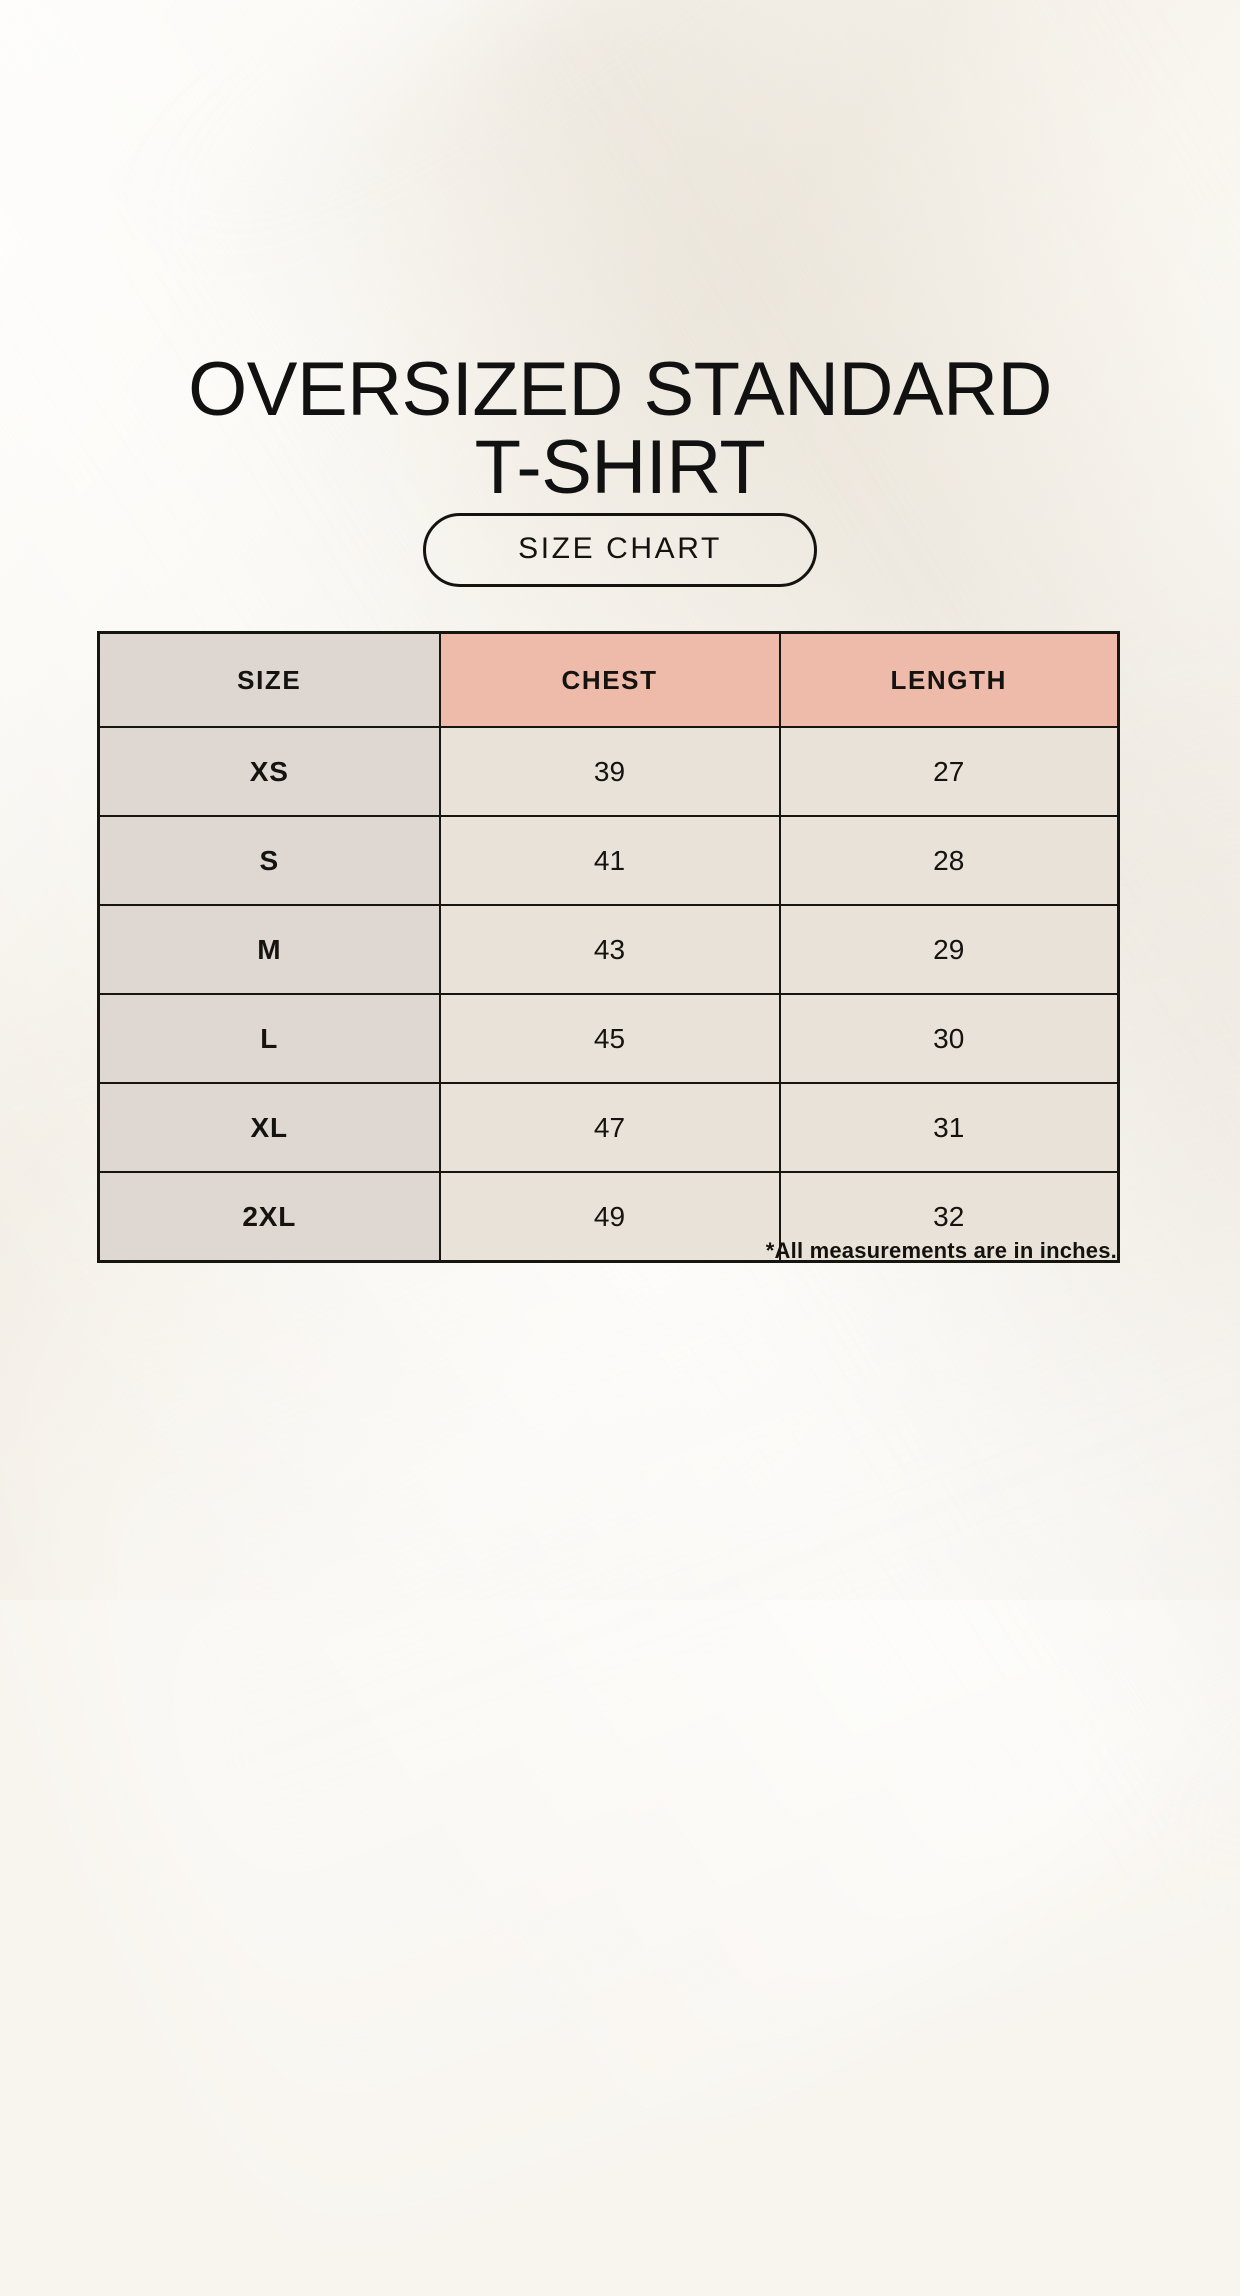 The image size is (1240, 2296). Describe the element at coordinates (269, 860) in the screenshot. I see `cell-size: S` at that location.